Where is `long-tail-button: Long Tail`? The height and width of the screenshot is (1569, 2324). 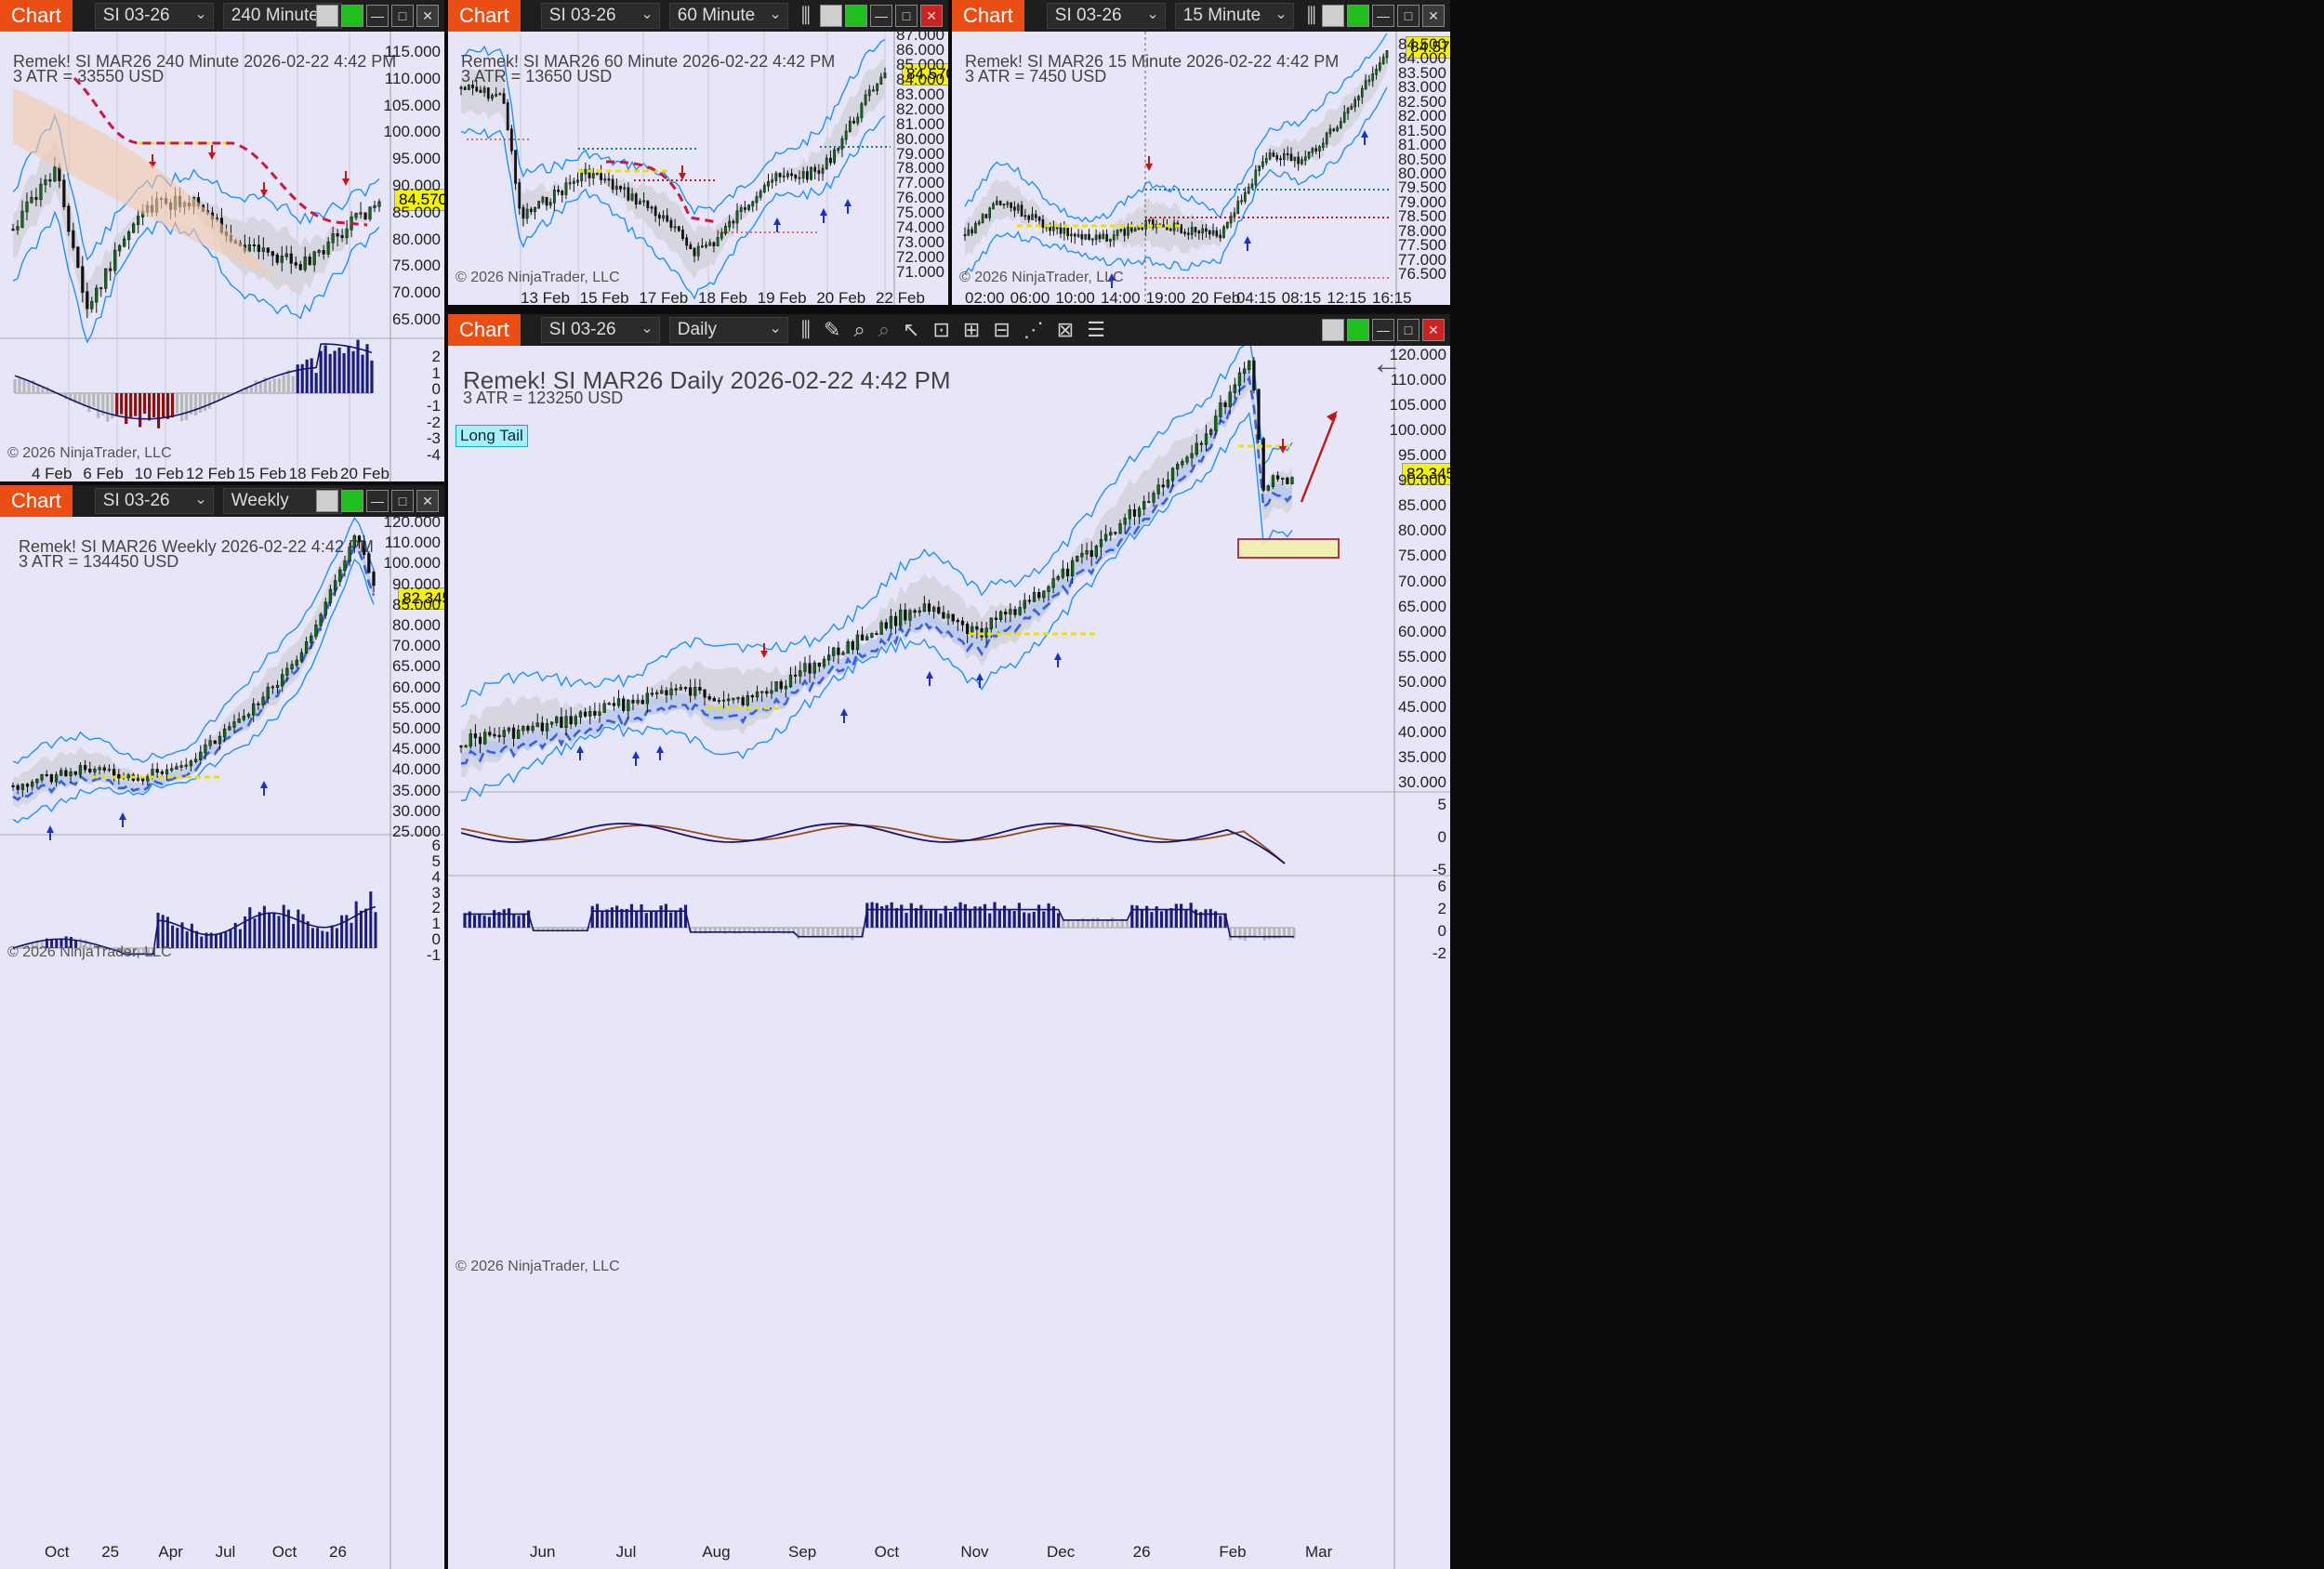
long-tail-button: Long Tail is located at coordinates (492, 436).